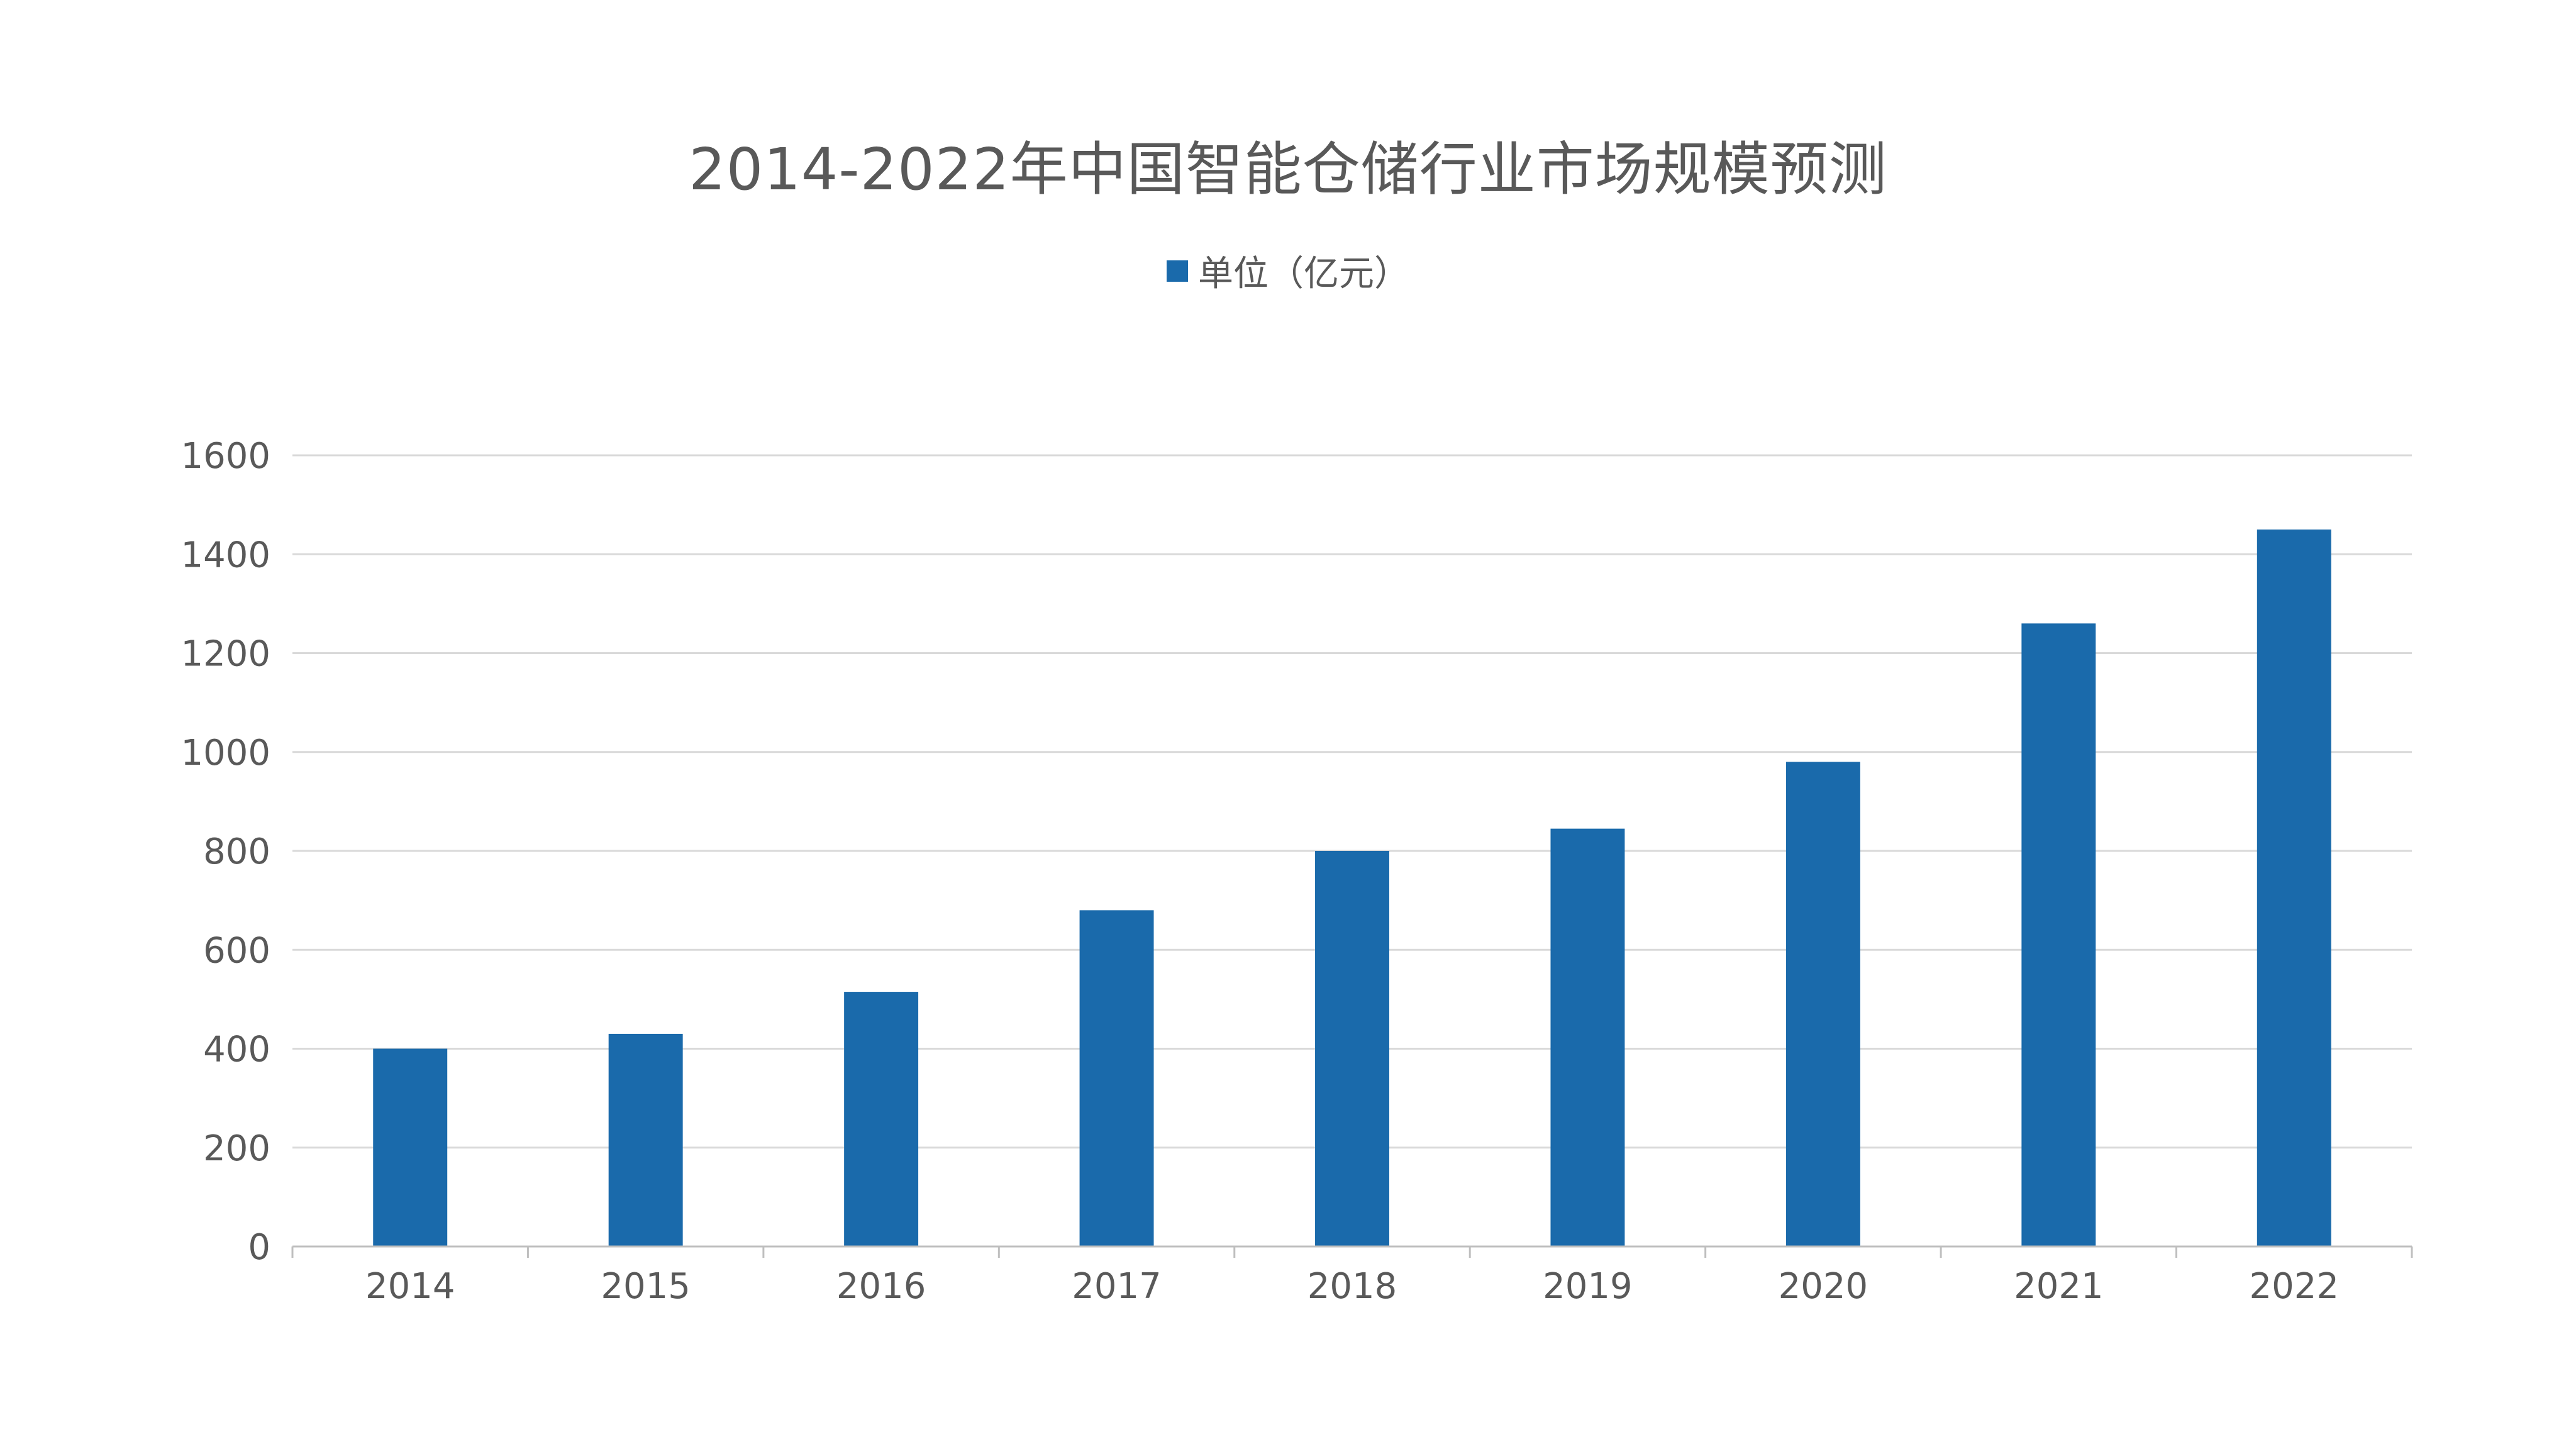 Image resolution: width=2576 pixels, height=1449 pixels. What do you see at coordinates (259, 1247) in the screenshot?
I see `y-tick-label: 0` at bounding box center [259, 1247].